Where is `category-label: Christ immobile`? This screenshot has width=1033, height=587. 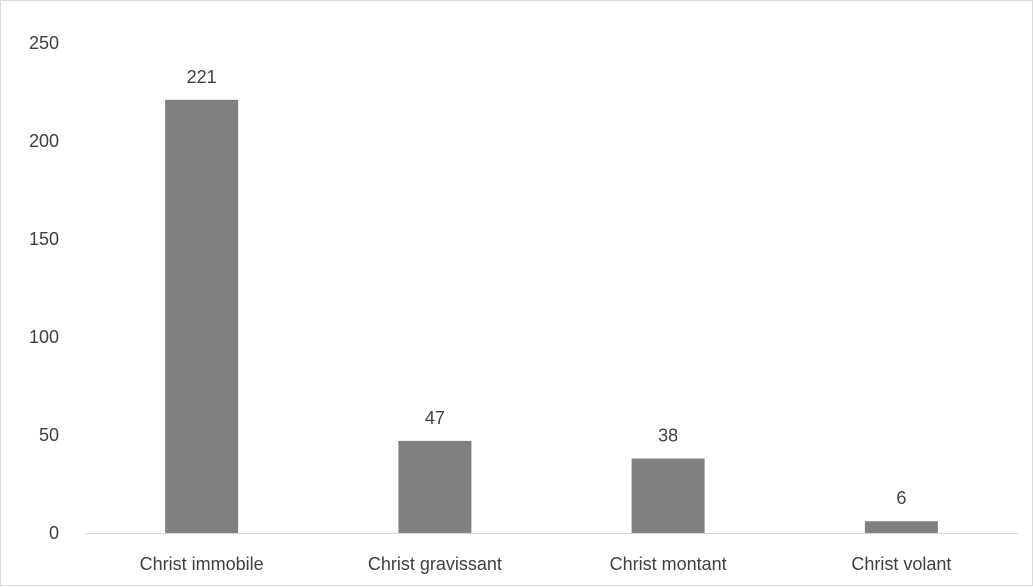
category-label: Christ immobile is located at coordinates (202, 564).